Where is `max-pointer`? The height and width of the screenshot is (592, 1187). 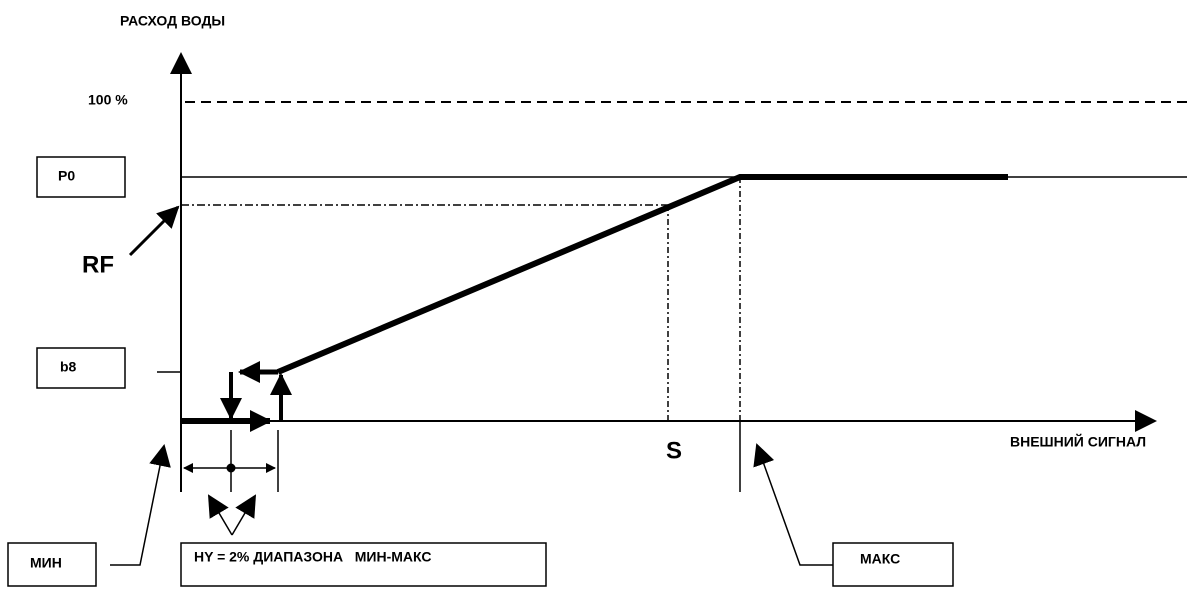
max-pointer is located at coordinates (793, 504).